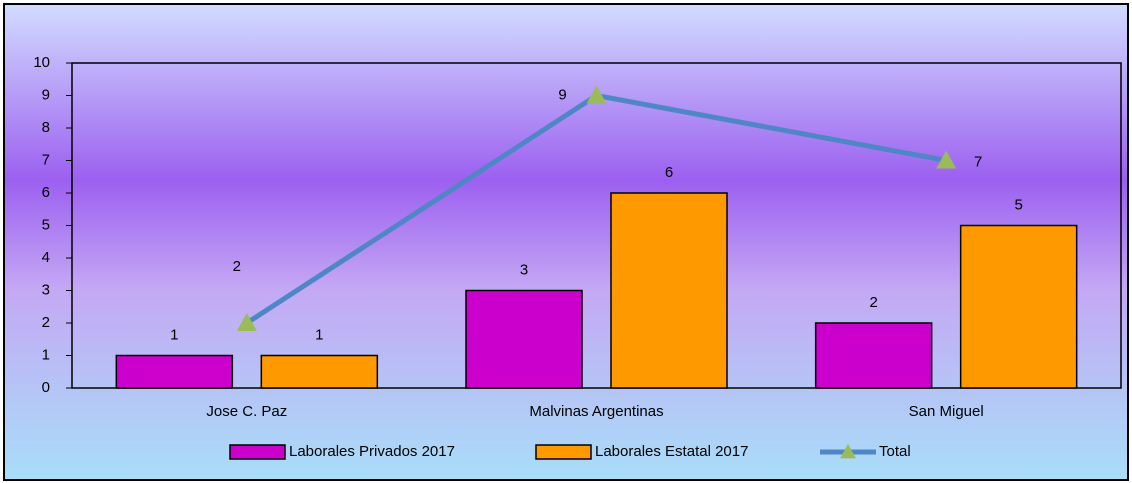 The width and height of the screenshot is (1132, 483). What do you see at coordinates (46, 224) in the screenshot?
I see `y-tick-label: 5` at bounding box center [46, 224].